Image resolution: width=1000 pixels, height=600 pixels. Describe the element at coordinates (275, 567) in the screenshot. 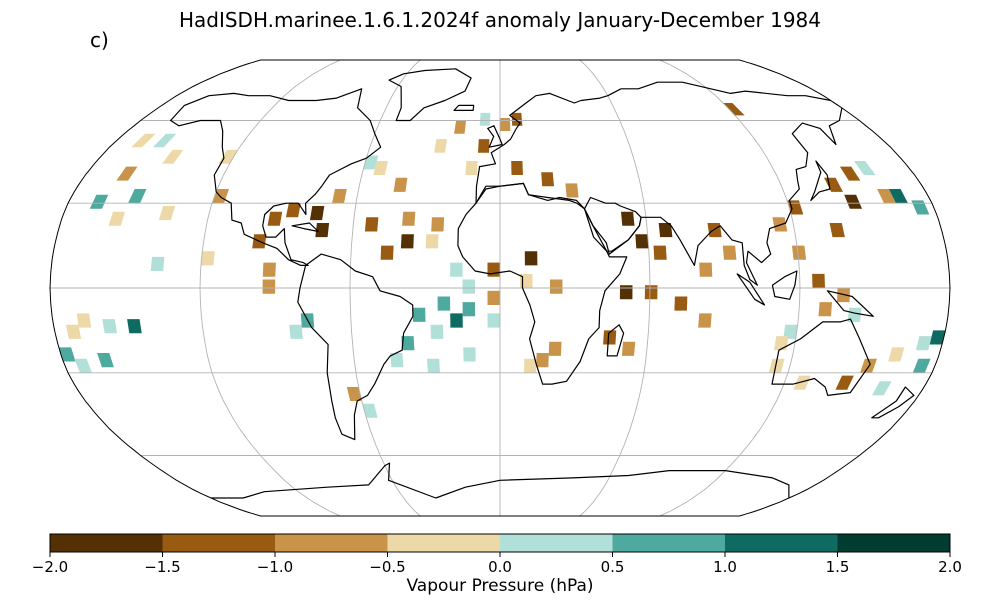

I see `colorbar-tick-label: −1.0` at that location.